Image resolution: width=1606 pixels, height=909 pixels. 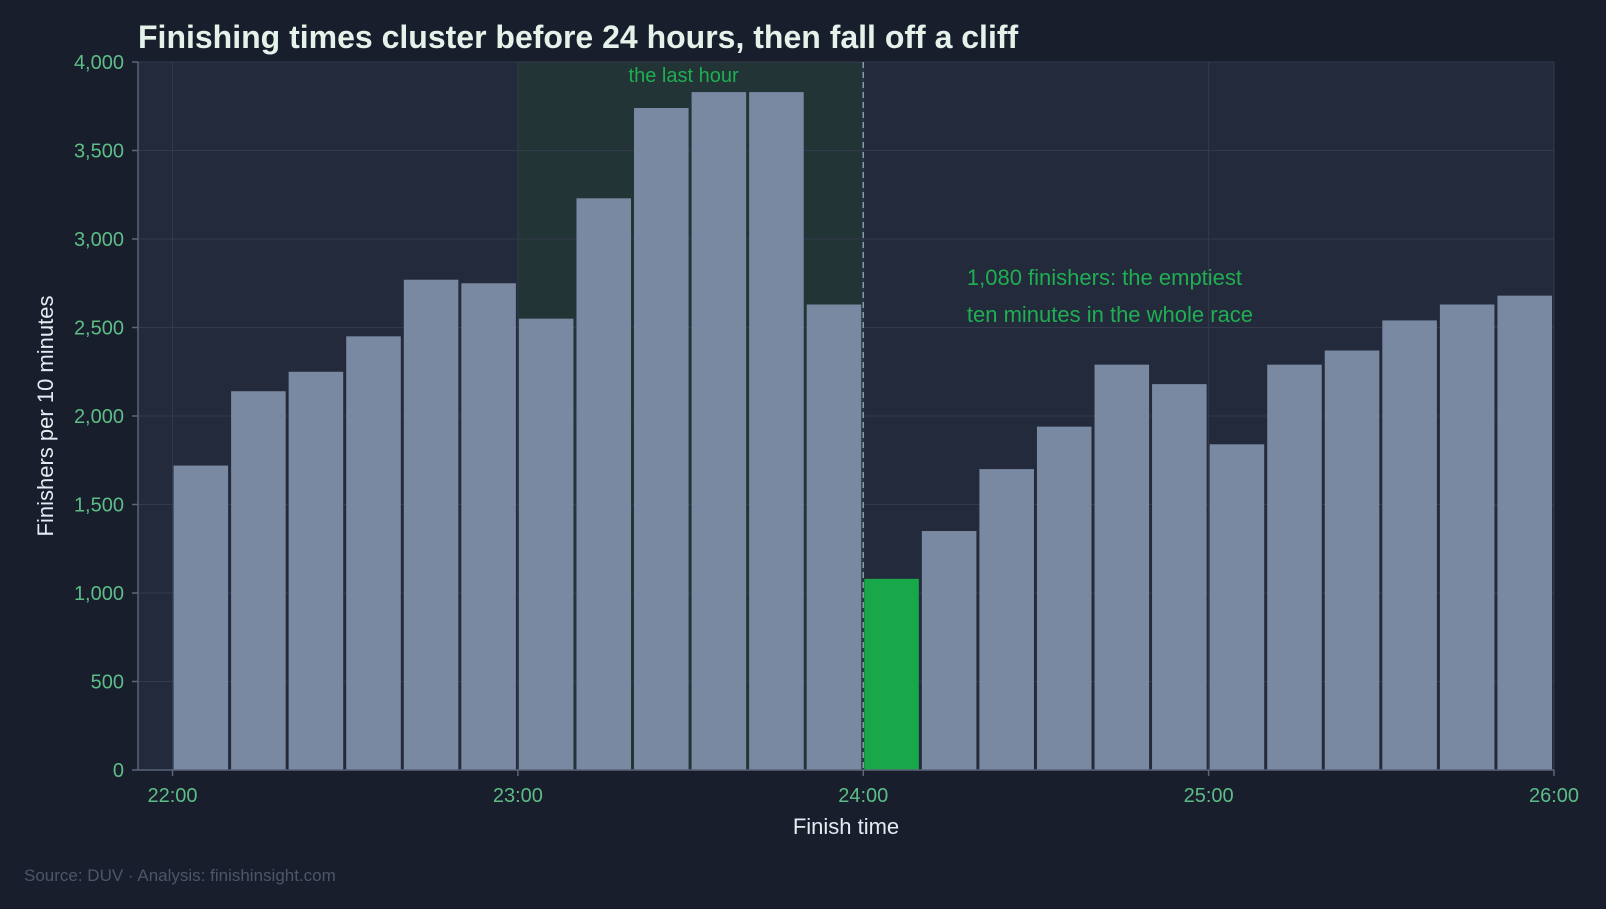 I want to click on y-axis-label: Finishers per 10 minutes, so click(x=45, y=416).